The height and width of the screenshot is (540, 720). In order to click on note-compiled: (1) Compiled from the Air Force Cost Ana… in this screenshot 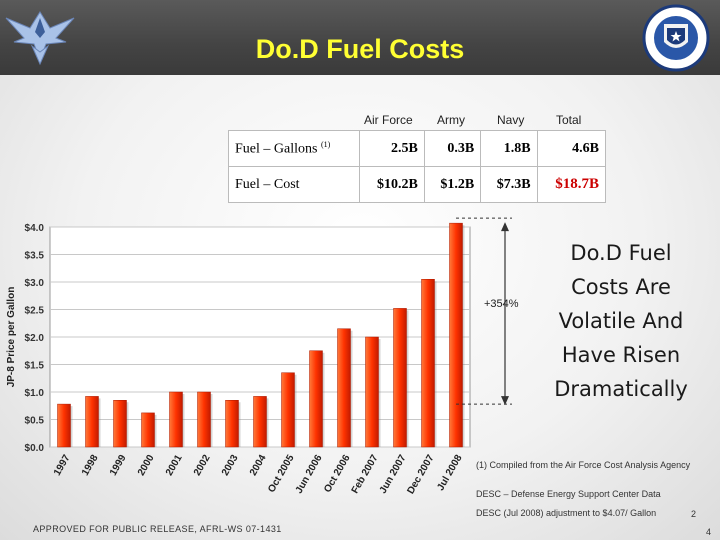, I will do `click(583, 465)`.